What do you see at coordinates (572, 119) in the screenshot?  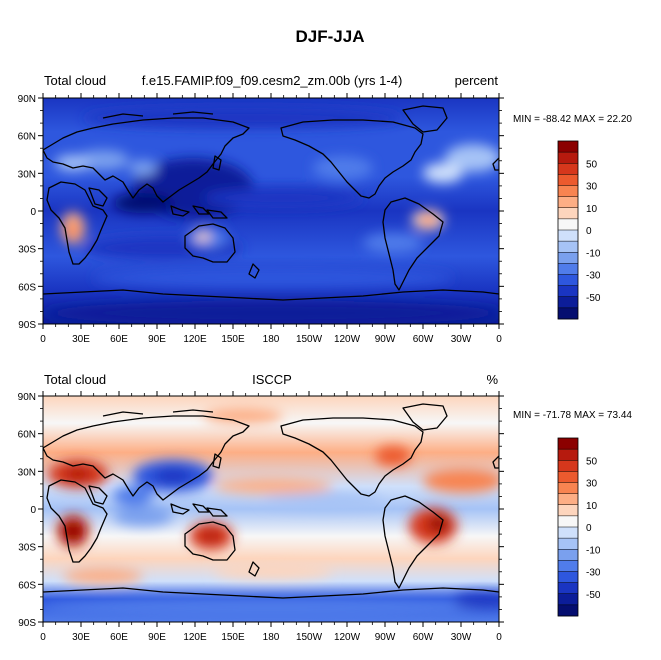 I see `min-max-stats: MIN = -88.42 MAX = 22.20` at bounding box center [572, 119].